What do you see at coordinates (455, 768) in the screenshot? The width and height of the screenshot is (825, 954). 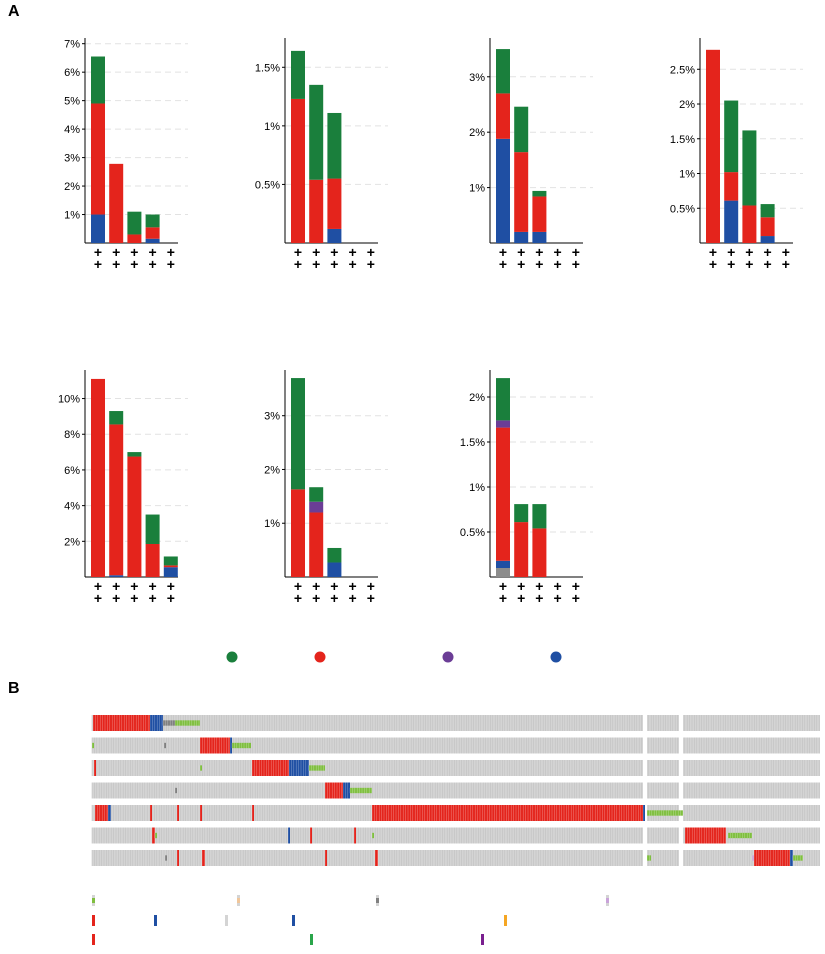 I see `oncoprint-row-c6orf150` at bounding box center [455, 768].